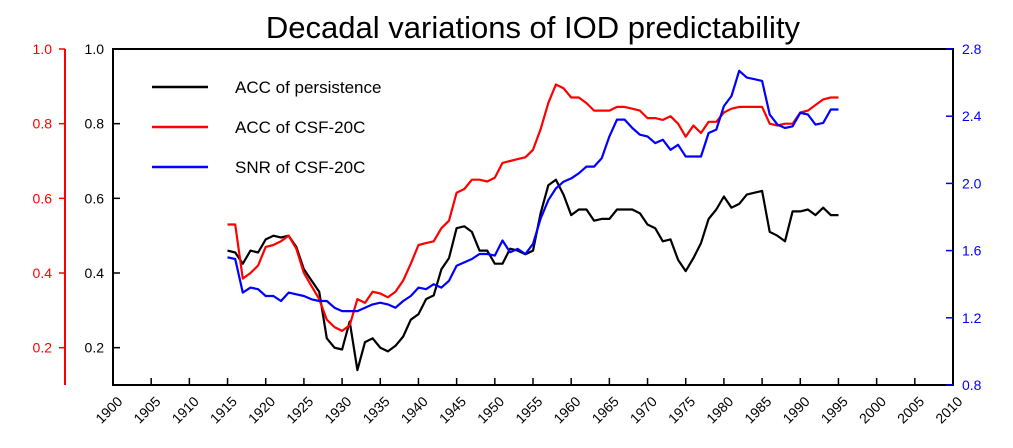 The image size is (1013, 448). I want to click on y-right-tick-label: 2.4, so click(972, 116).